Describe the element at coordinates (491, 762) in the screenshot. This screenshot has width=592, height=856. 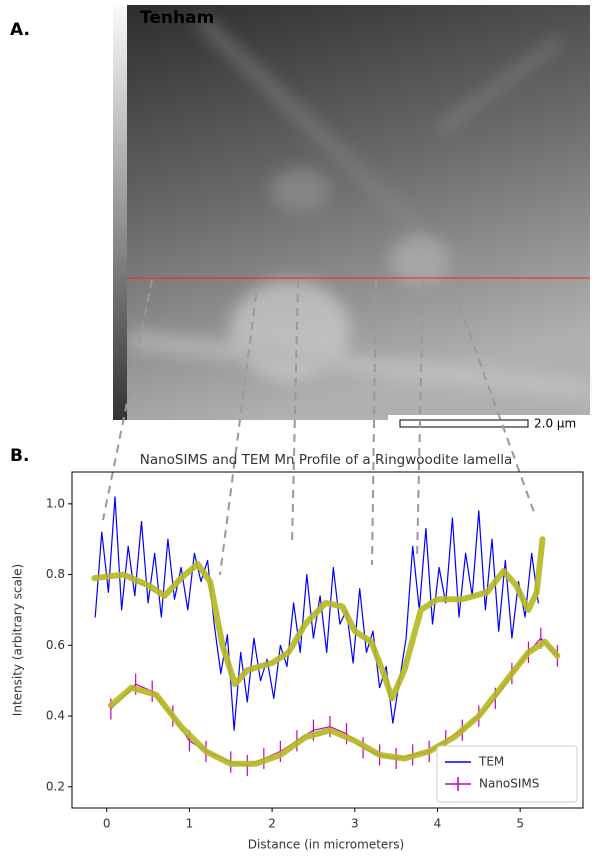
I see `legend-label: TEM` at that location.